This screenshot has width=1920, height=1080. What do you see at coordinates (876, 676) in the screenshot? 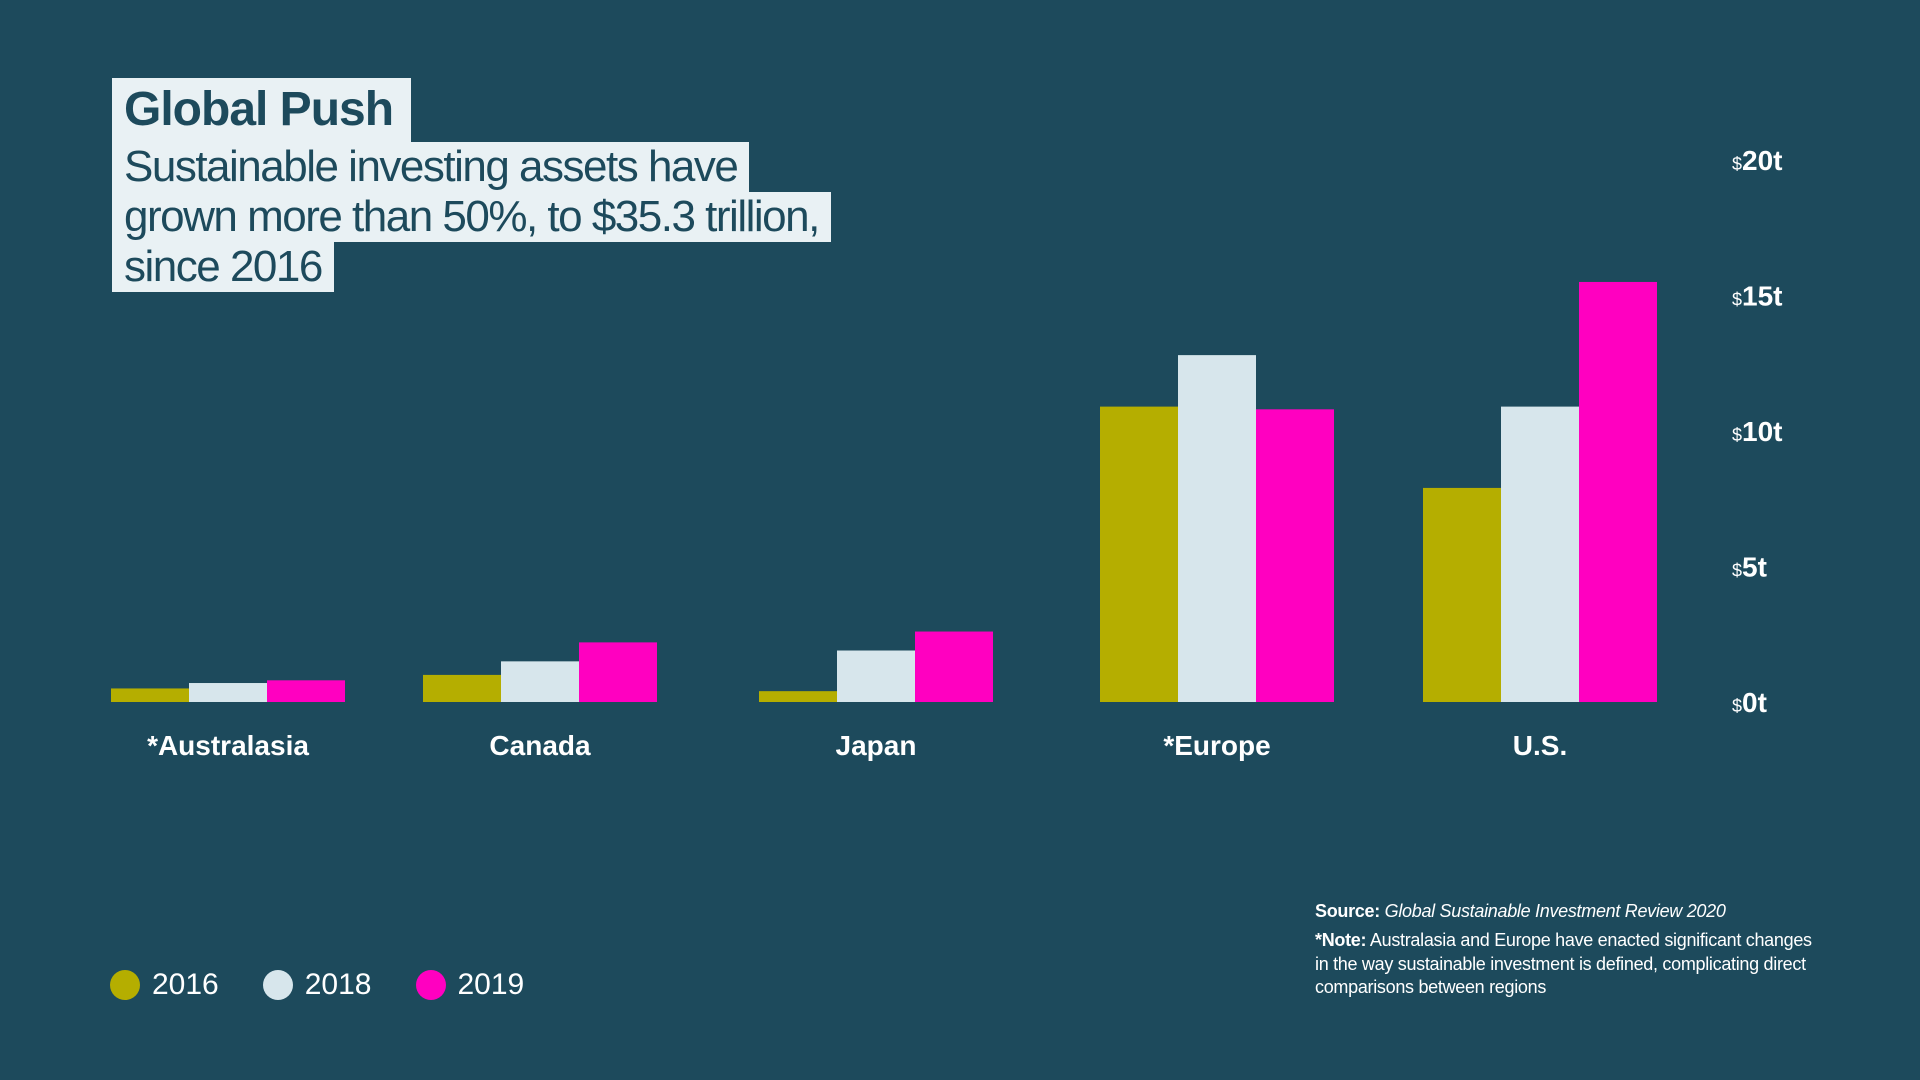
I see `bar-japan-2018` at bounding box center [876, 676].